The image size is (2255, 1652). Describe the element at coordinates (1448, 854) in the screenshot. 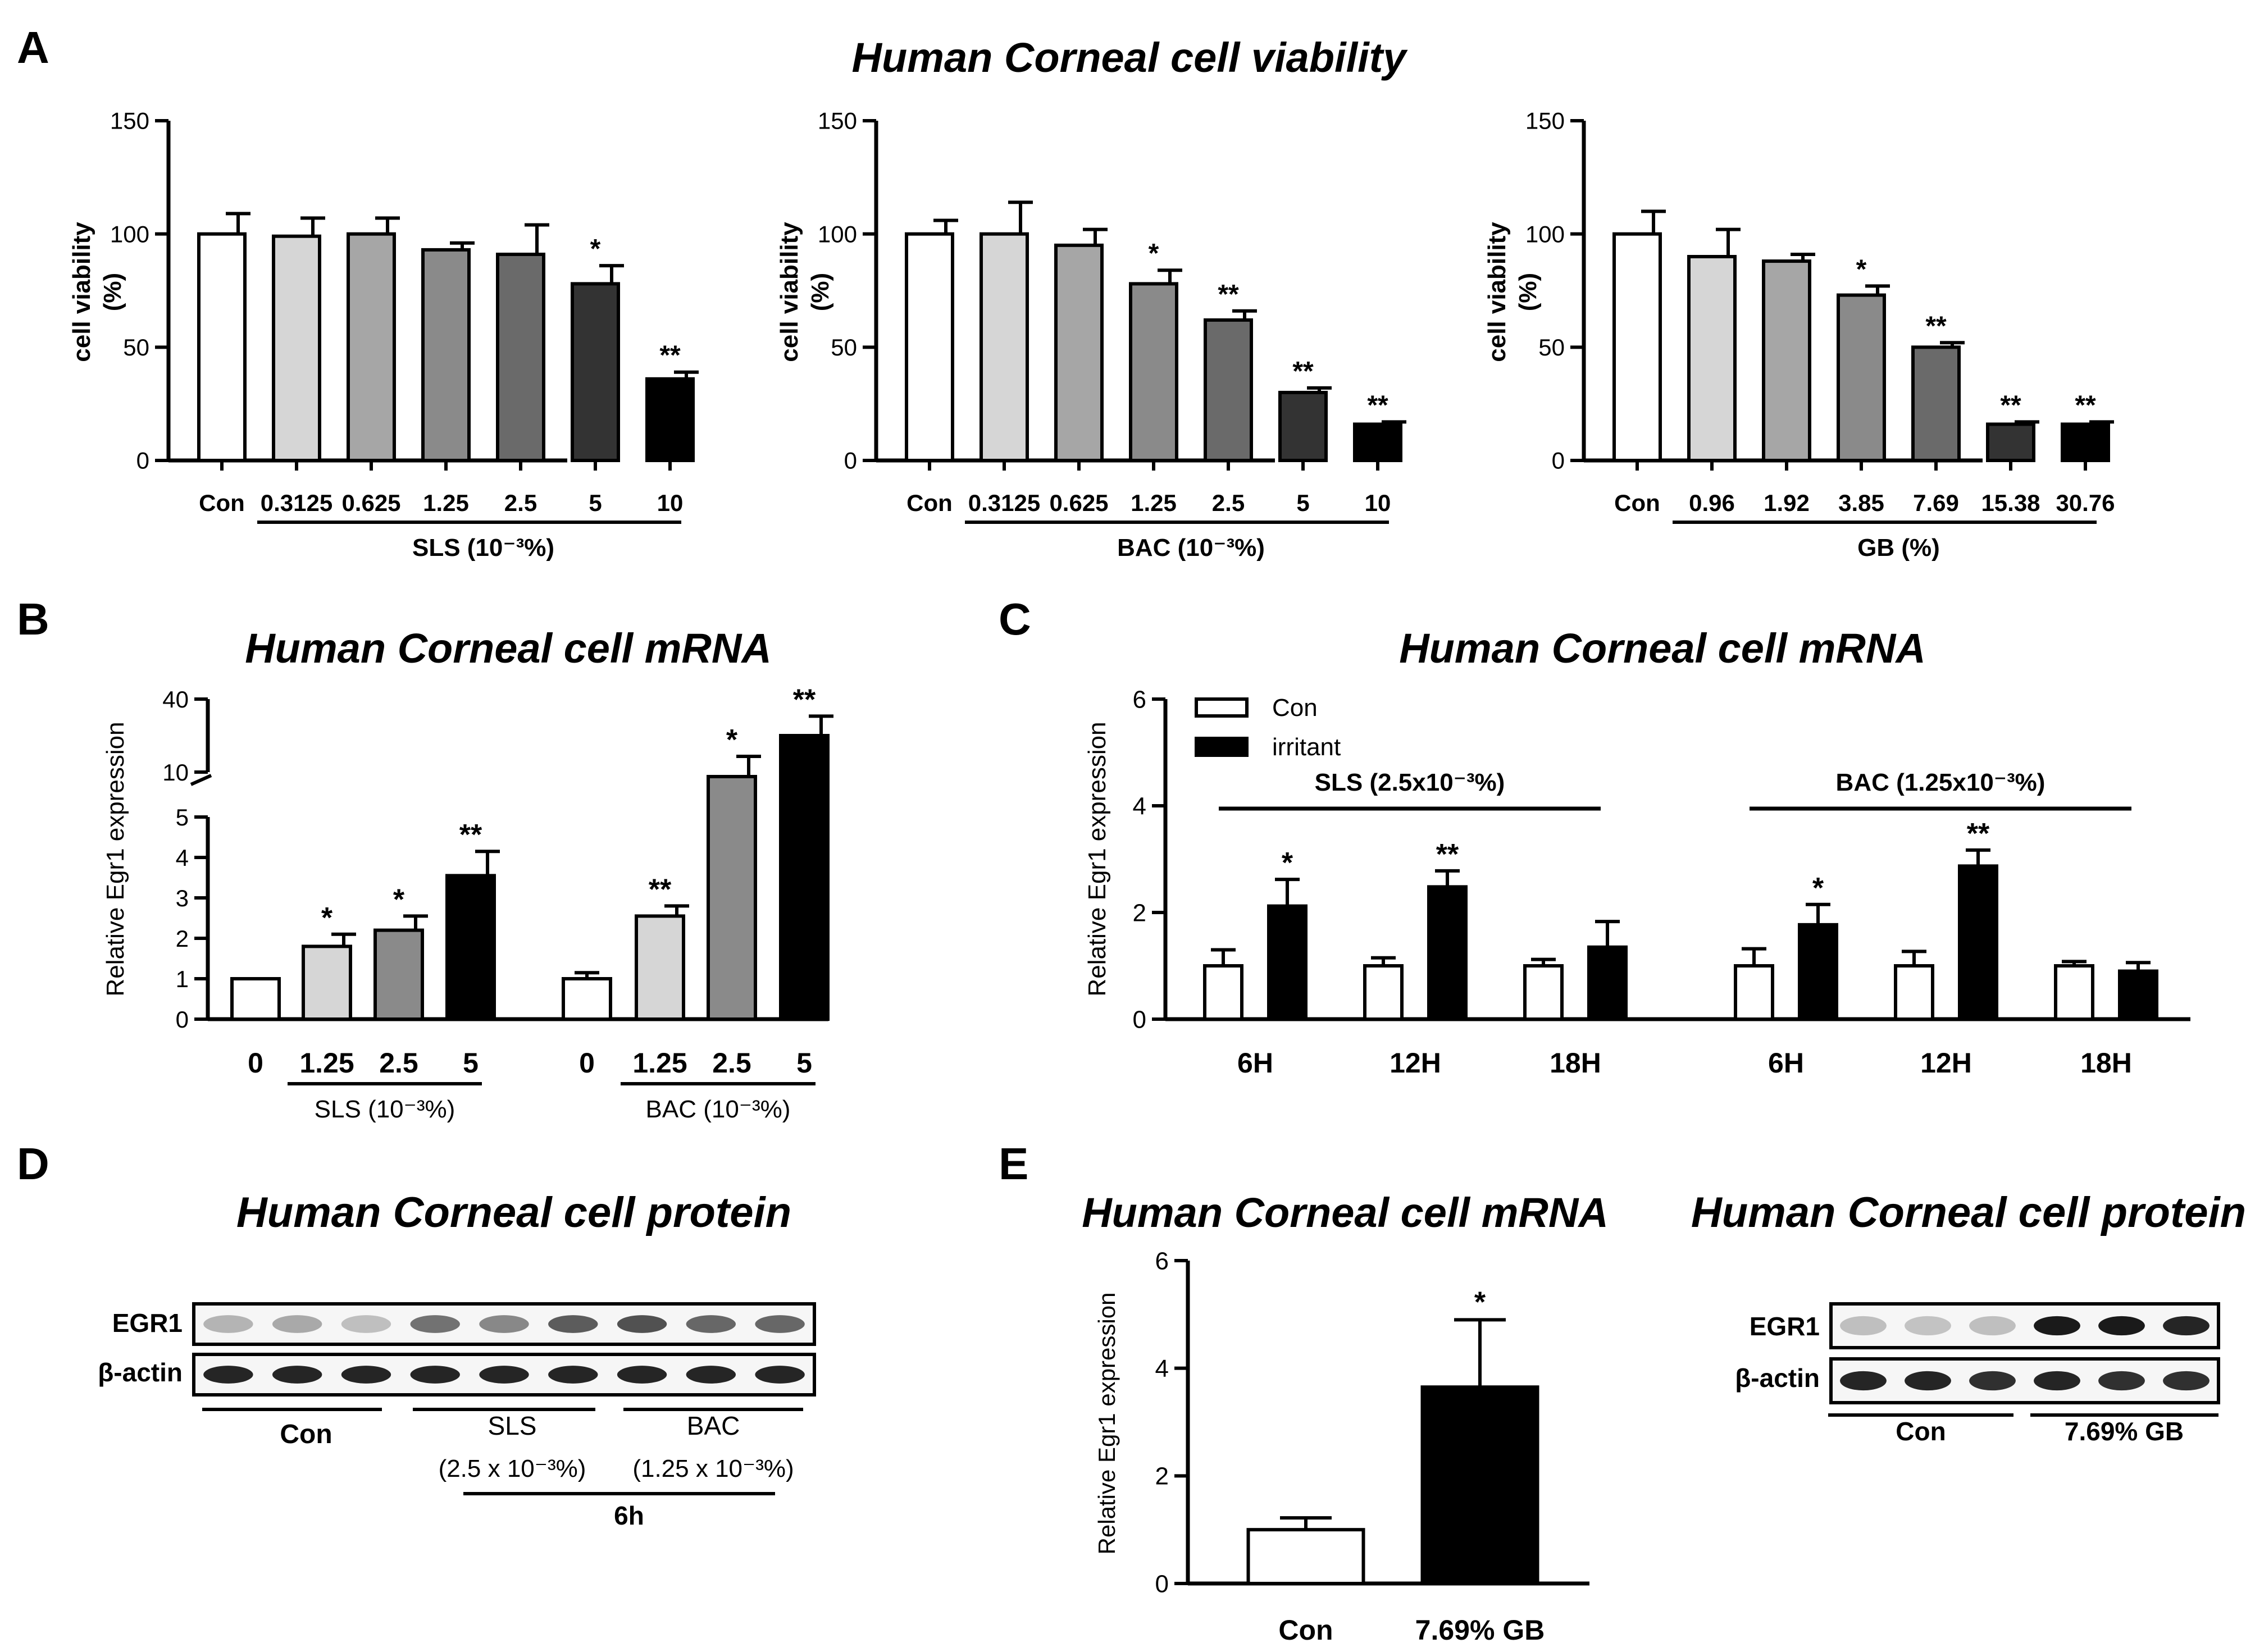

I see `c-significance: **` at that location.